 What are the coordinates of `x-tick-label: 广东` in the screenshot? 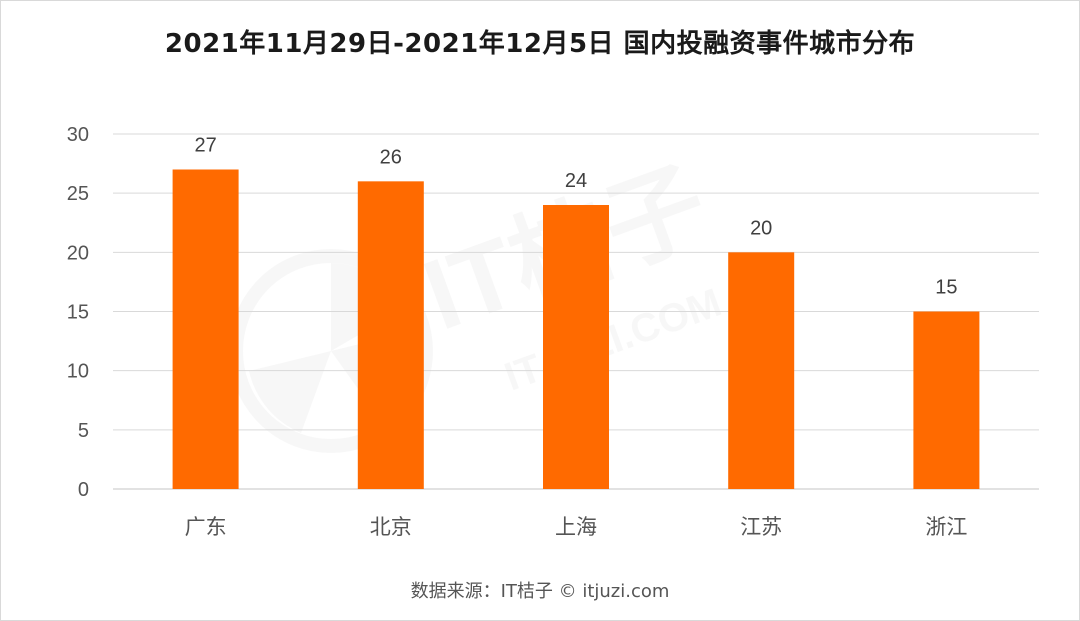 It's located at (206, 527).